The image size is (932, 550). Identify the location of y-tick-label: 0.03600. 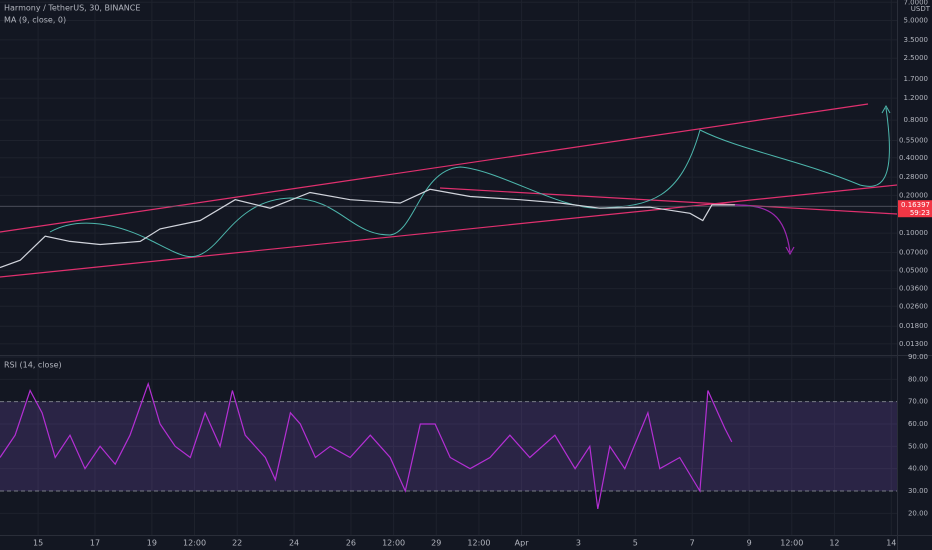
(913, 289).